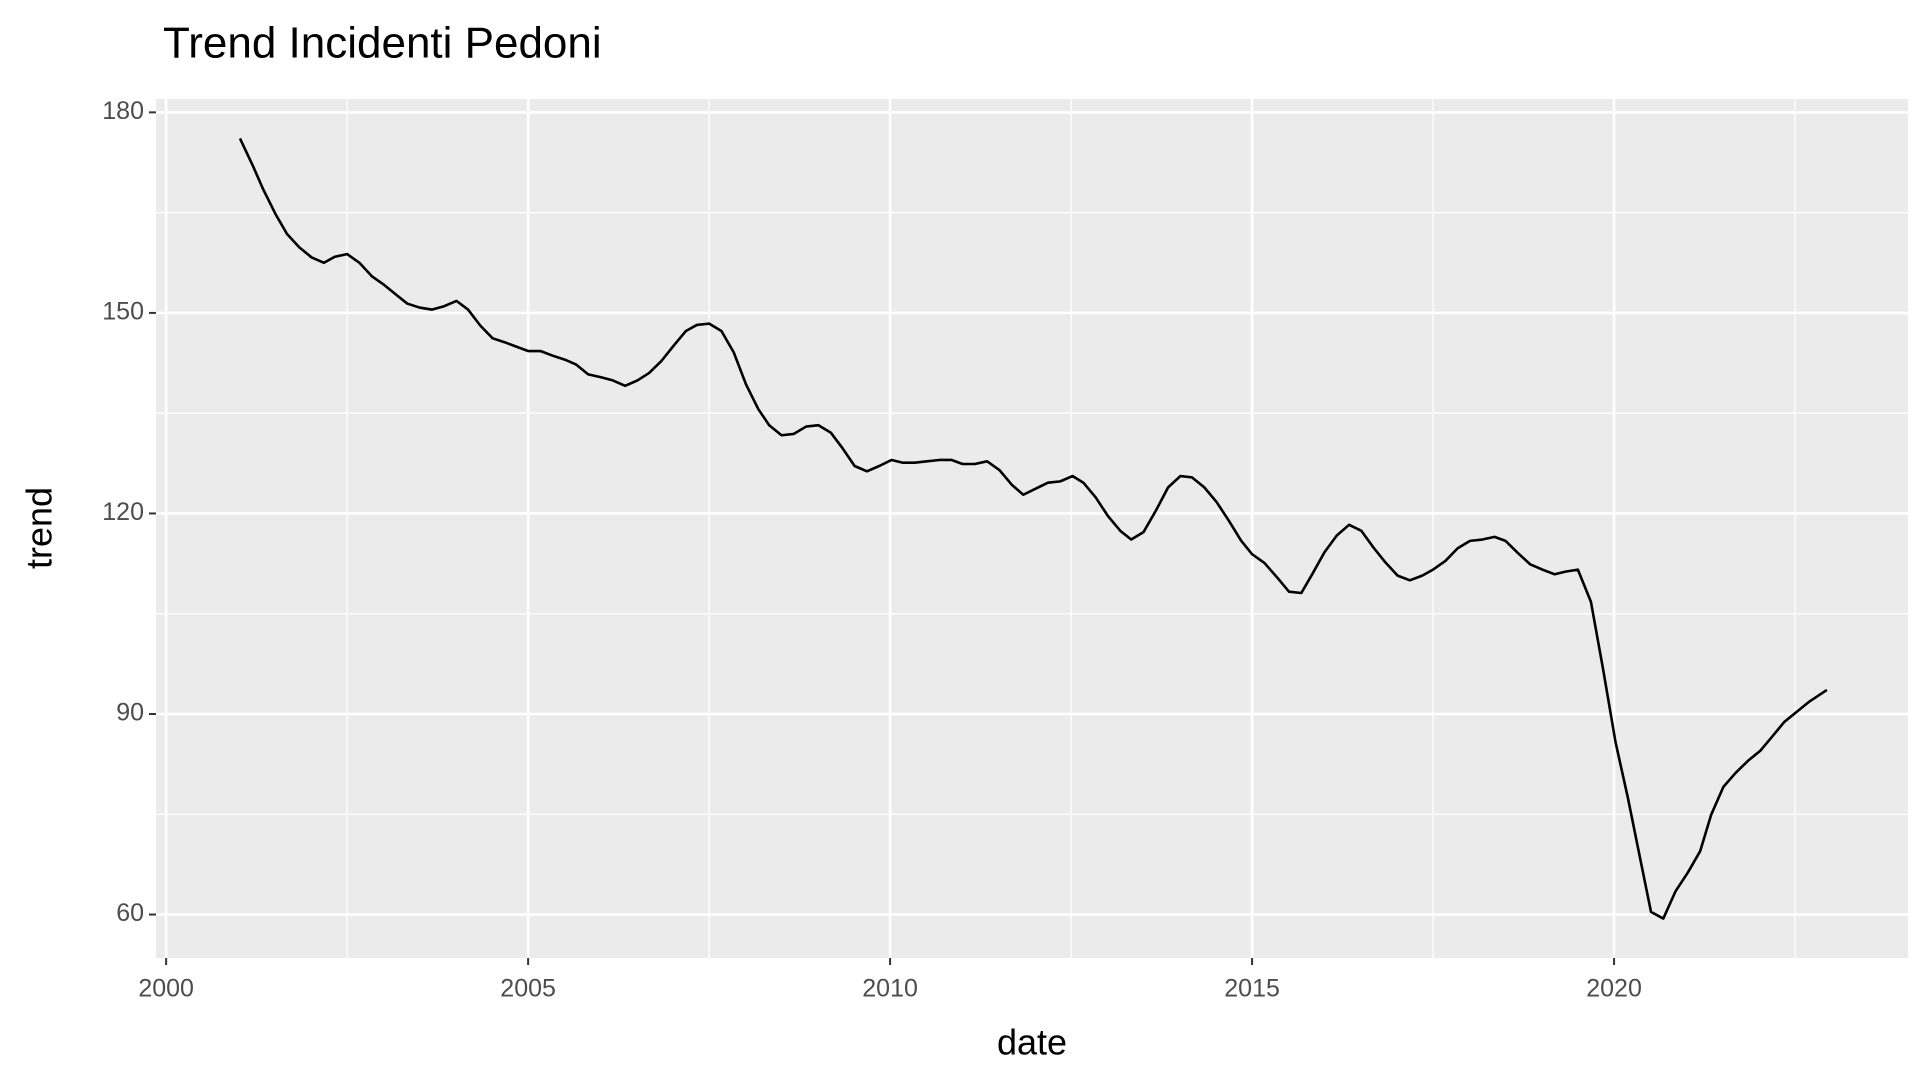 Image resolution: width=1920 pixels, height=1080 pixels. I want to click on chart-title: Trend Incidenti Pedoni, so click(382, 43).